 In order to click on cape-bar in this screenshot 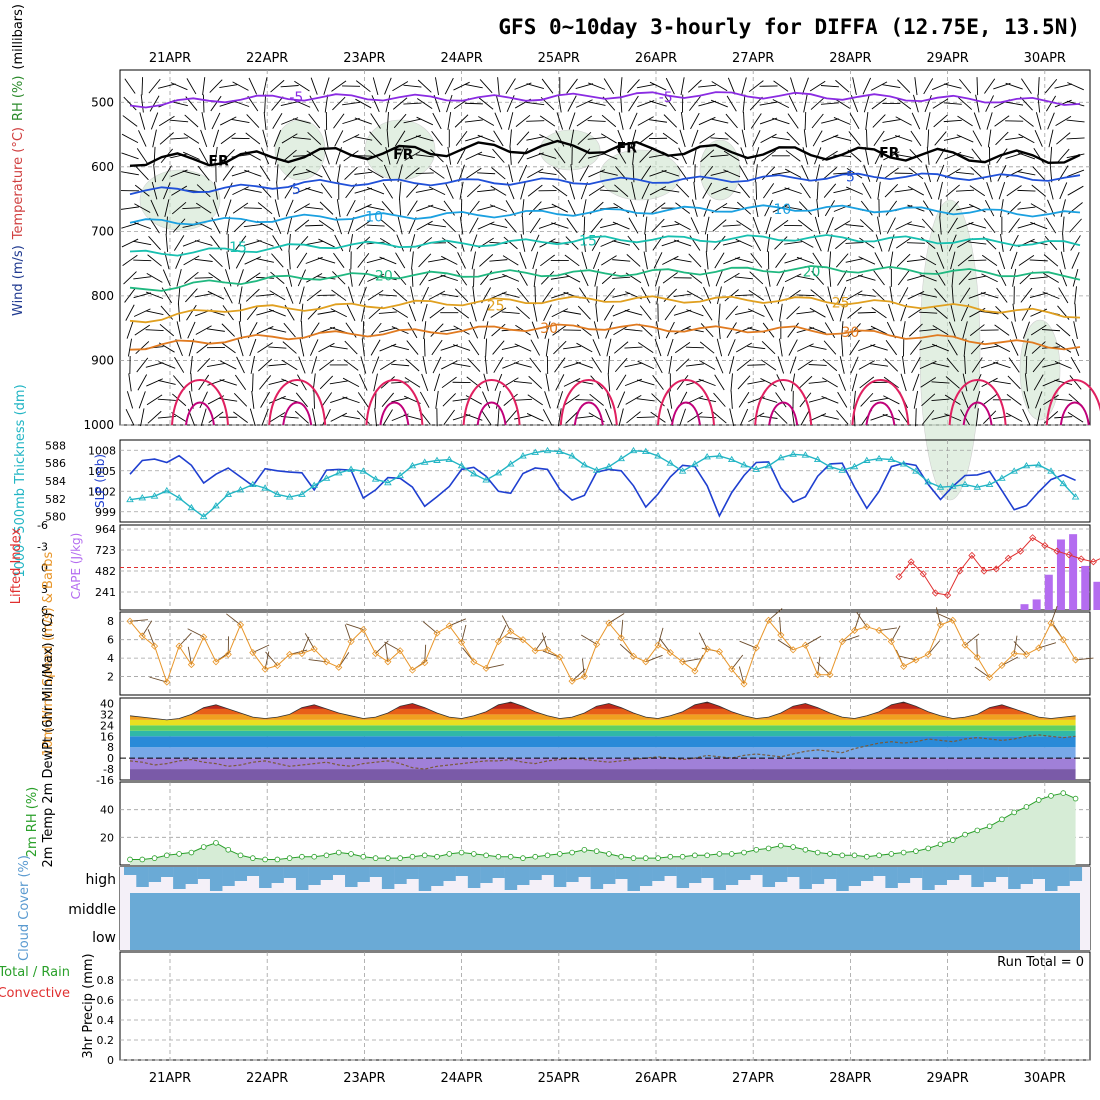, I will do `click(1096, 595)`.